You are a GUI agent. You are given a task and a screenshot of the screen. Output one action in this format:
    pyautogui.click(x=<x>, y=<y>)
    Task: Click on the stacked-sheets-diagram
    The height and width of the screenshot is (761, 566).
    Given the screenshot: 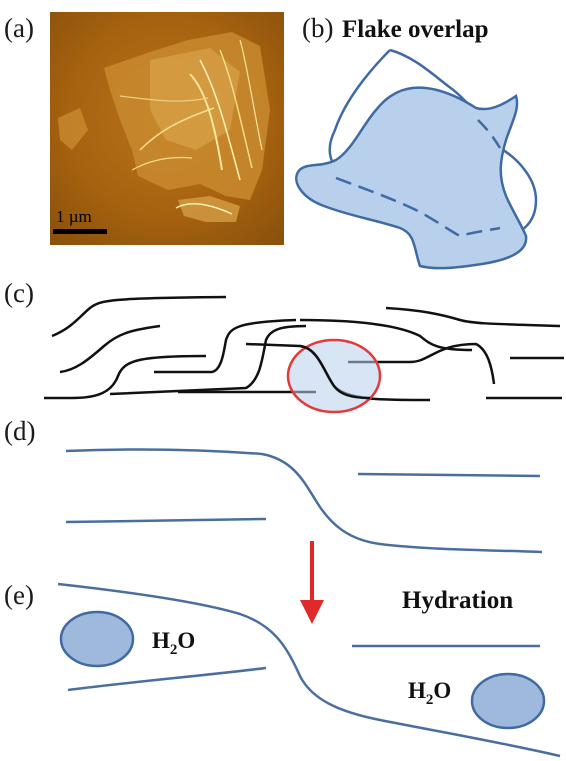 What is the action you would take?
    pyautogui.click(x=304, y=354)
    